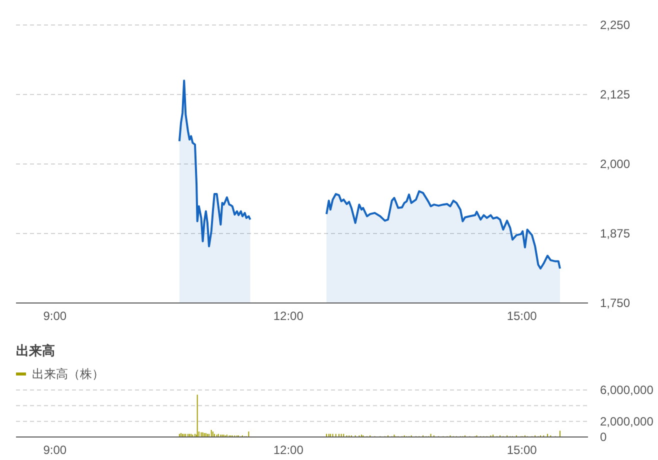 This screenshot has height=460, width=658. Describe the element at coordinates (627, 390) in the screenshot. I see `y-tick-label: 6,000,000` at that location.